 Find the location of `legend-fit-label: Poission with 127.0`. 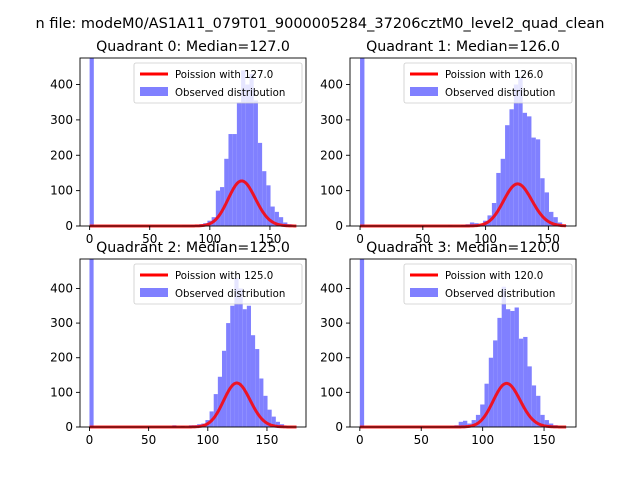

legend-fit-label: Poission with 127.0 is located at coordinates (224, 75).